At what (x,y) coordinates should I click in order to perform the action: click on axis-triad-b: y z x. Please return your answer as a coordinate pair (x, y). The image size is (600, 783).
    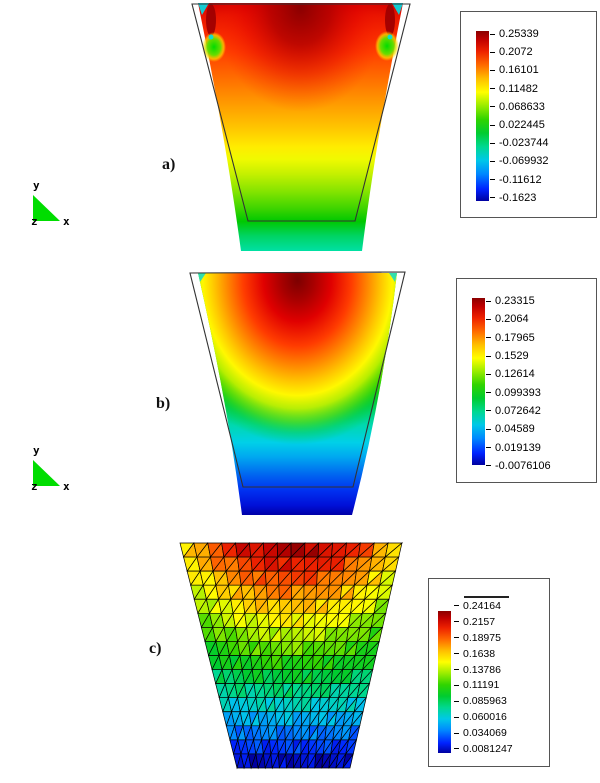
    Looking at the image, I should click on (50, 468).